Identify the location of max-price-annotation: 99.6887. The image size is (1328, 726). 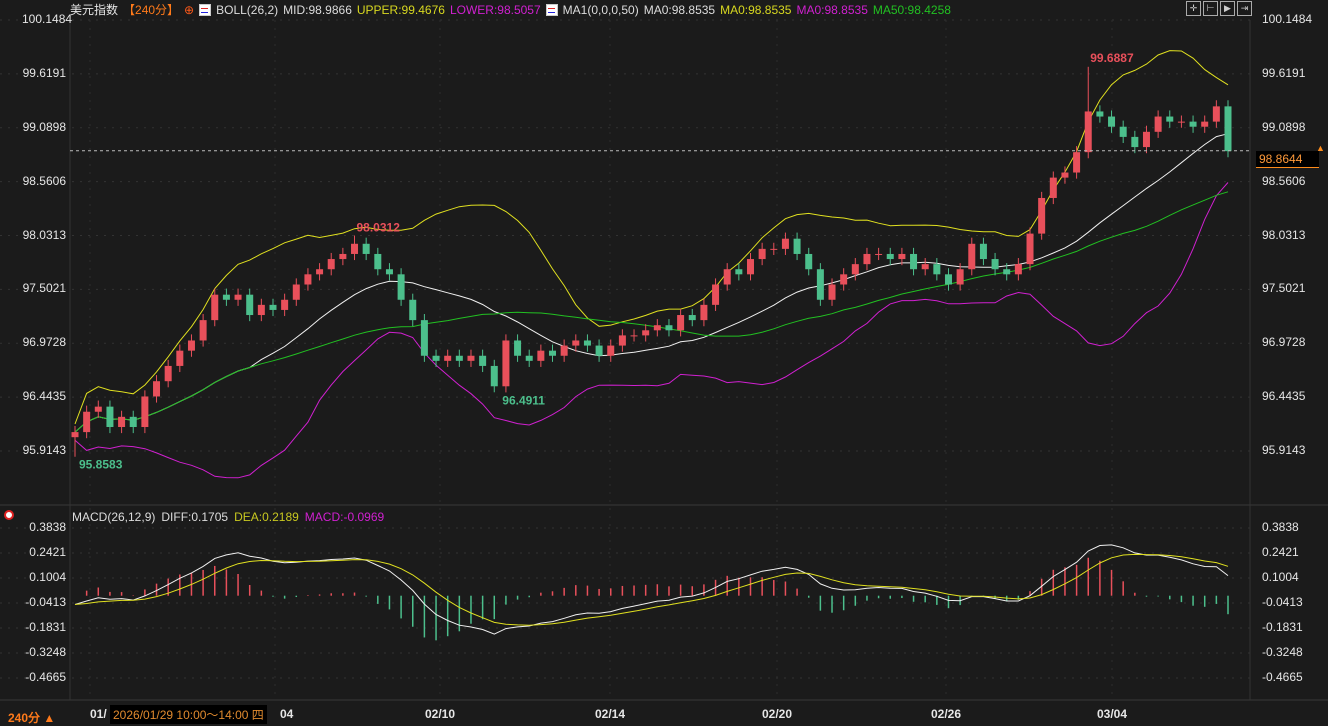
(1112, 58).